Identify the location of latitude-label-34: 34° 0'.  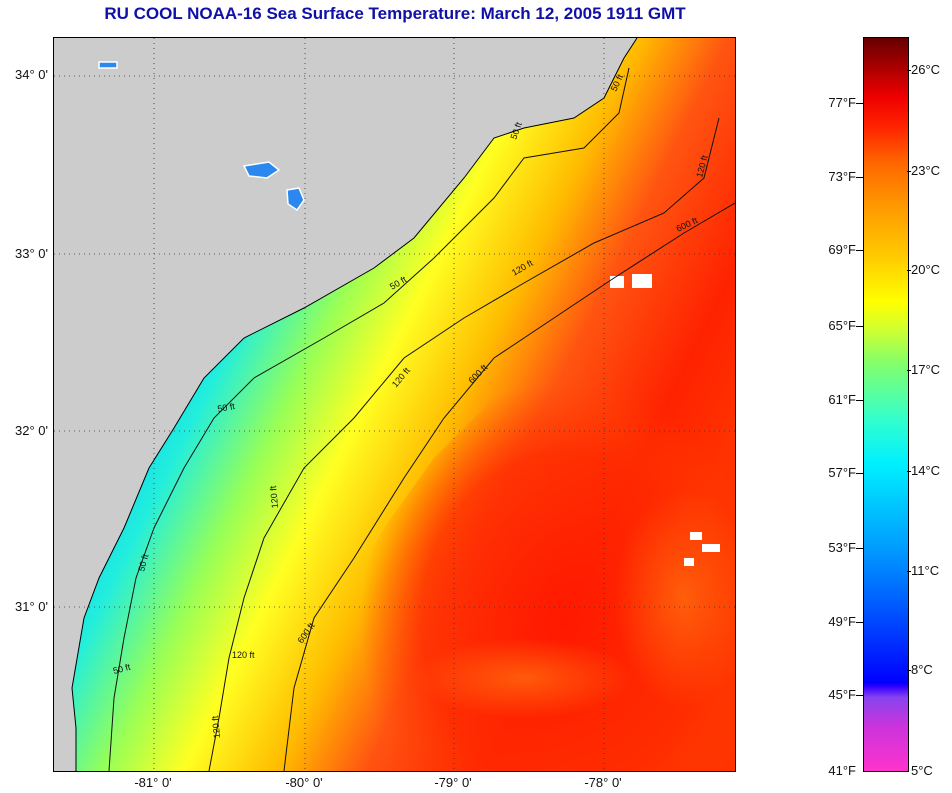
(31, 74).